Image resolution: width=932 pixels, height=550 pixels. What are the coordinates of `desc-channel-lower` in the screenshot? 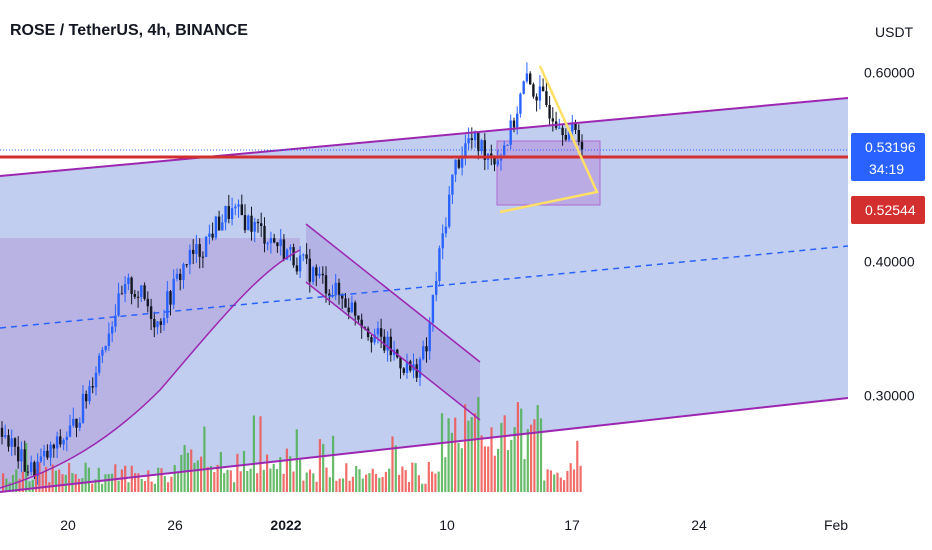 It's located at (393, 351).